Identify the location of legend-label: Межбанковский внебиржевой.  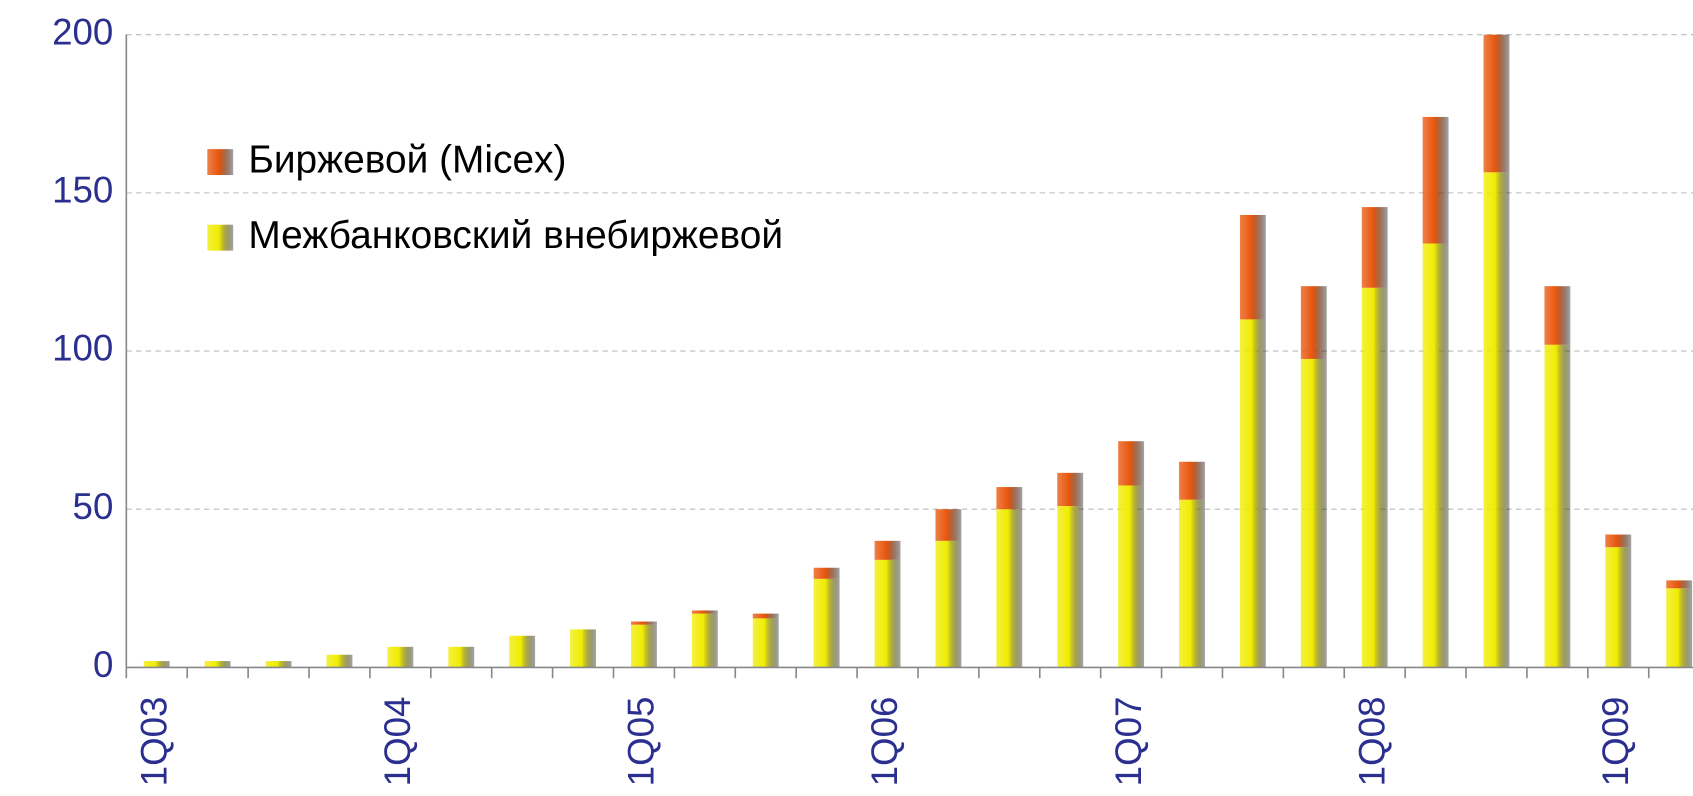
(515, 235).